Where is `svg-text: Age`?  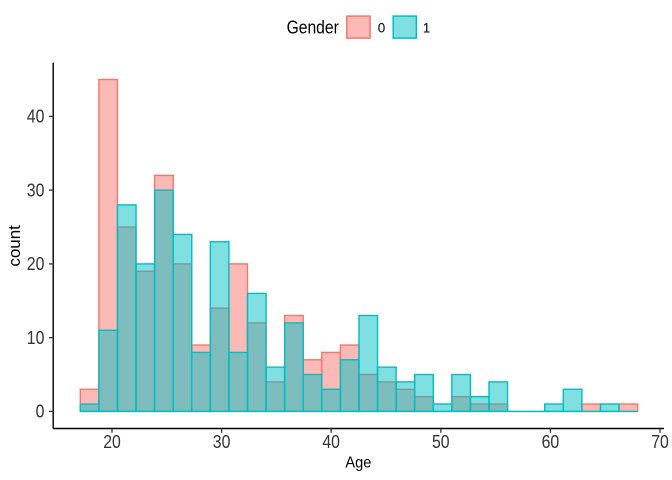 svg-text: Age is located at coordinates (358, 463).